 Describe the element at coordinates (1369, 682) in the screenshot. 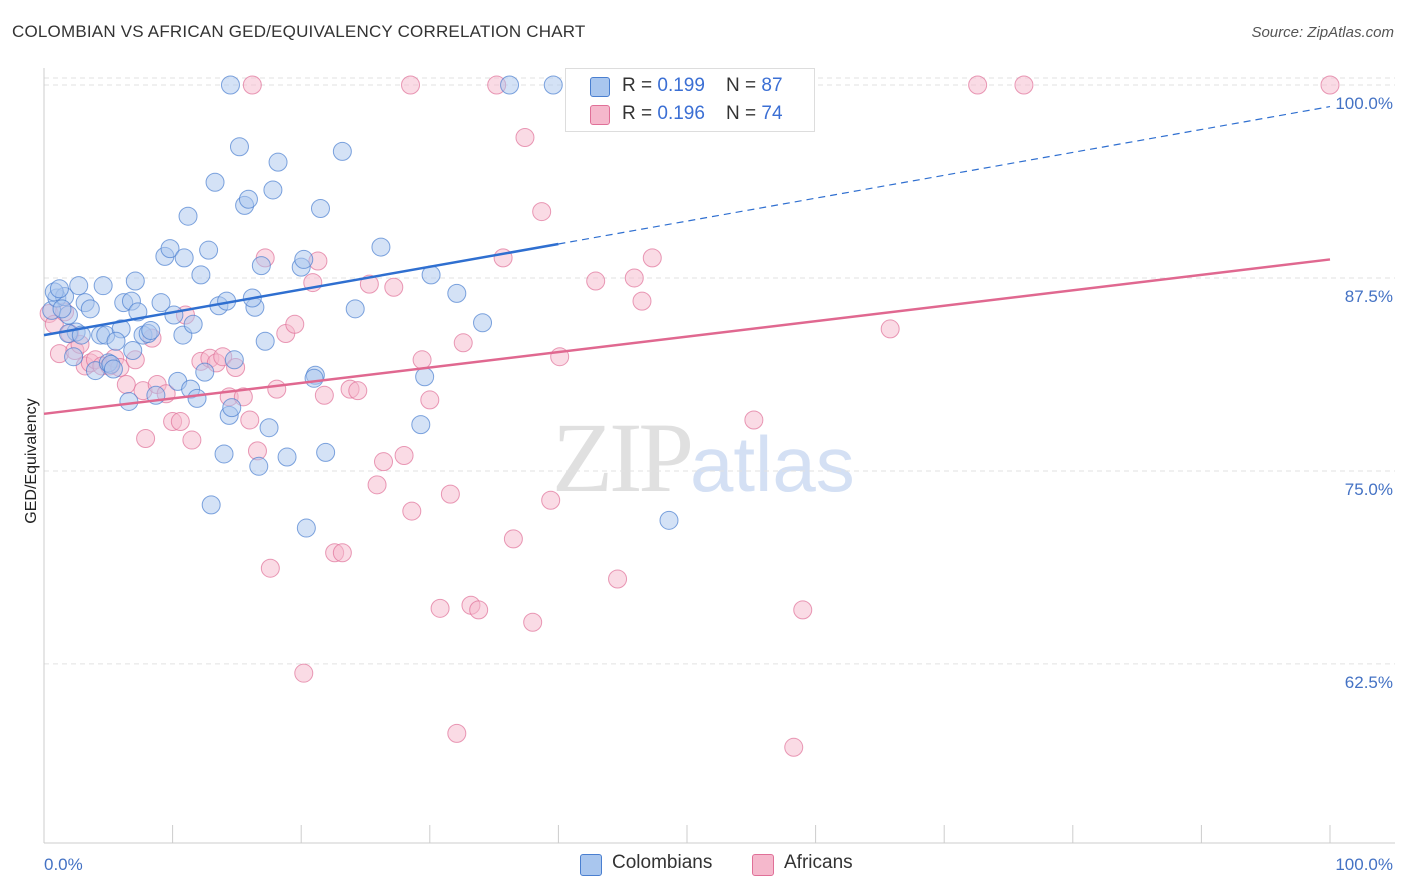

I see `y-tick-label: 62.5%` at that location.